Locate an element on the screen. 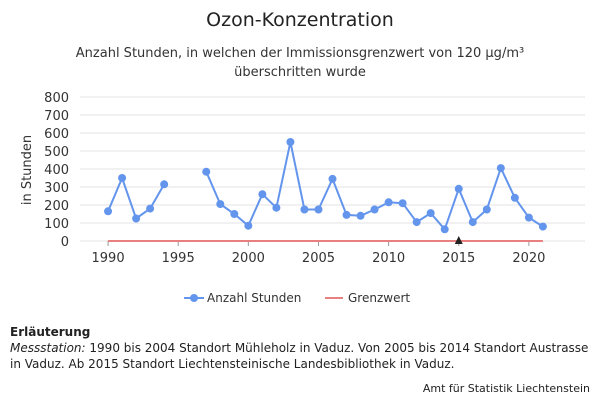 The width and height of the screenshot is (600, 400). y-tick-label: 400 is located at coordinates (56, 170).